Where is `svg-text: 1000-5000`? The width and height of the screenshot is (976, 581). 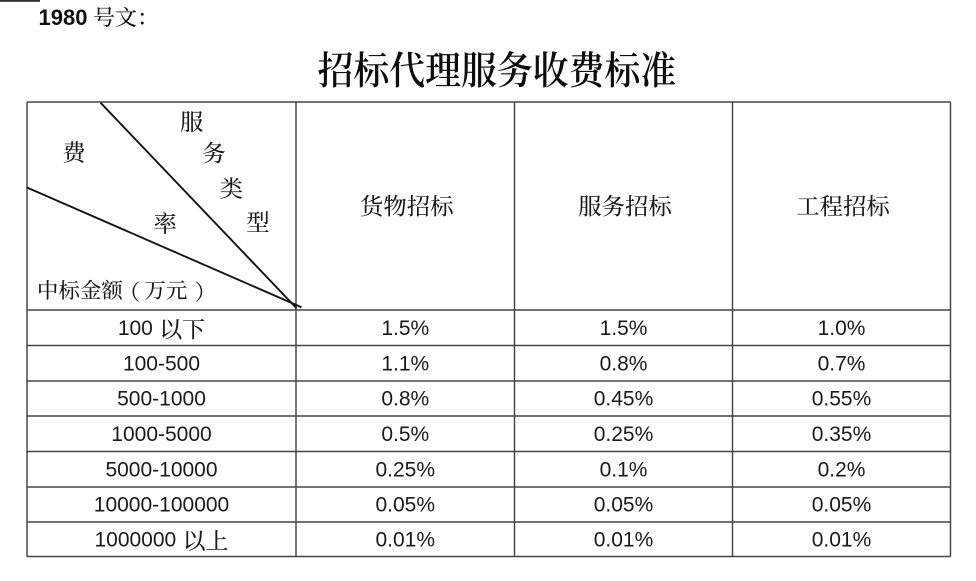
svg-text: 1000-5000 is located at coordinates (161, 434).